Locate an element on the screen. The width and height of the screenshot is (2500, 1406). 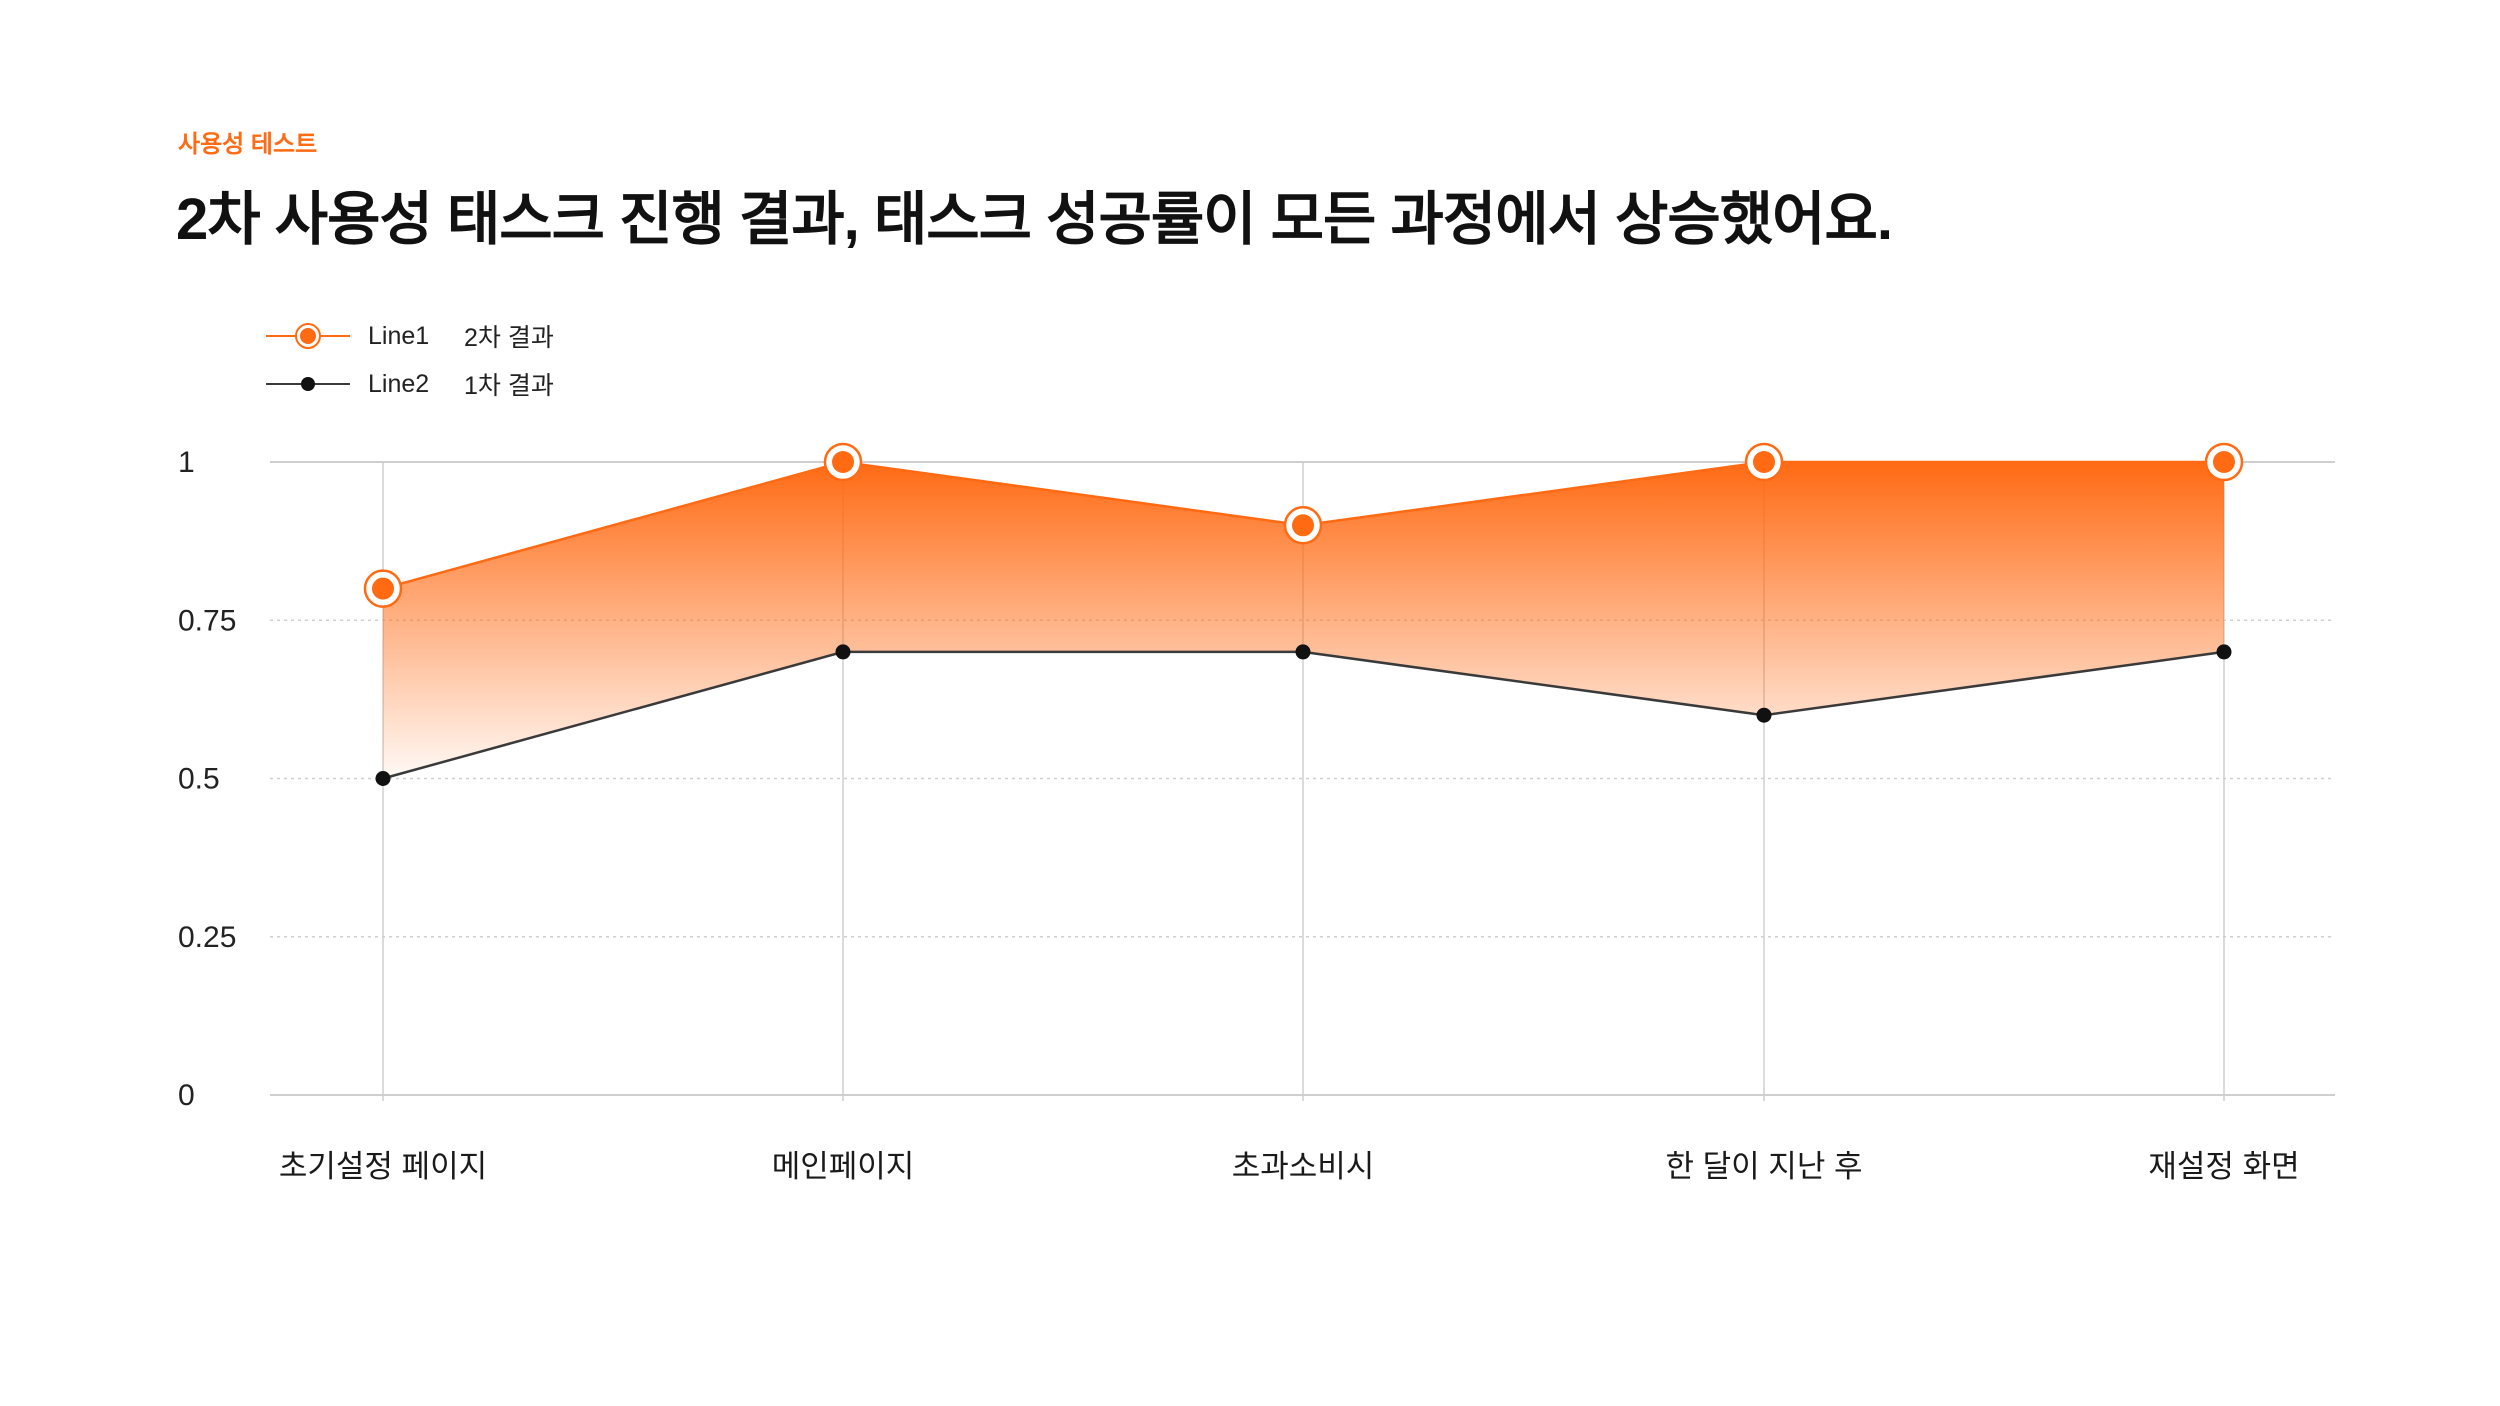
legend-line1-label: 2차 결과 is located at coordinates (509, 338).